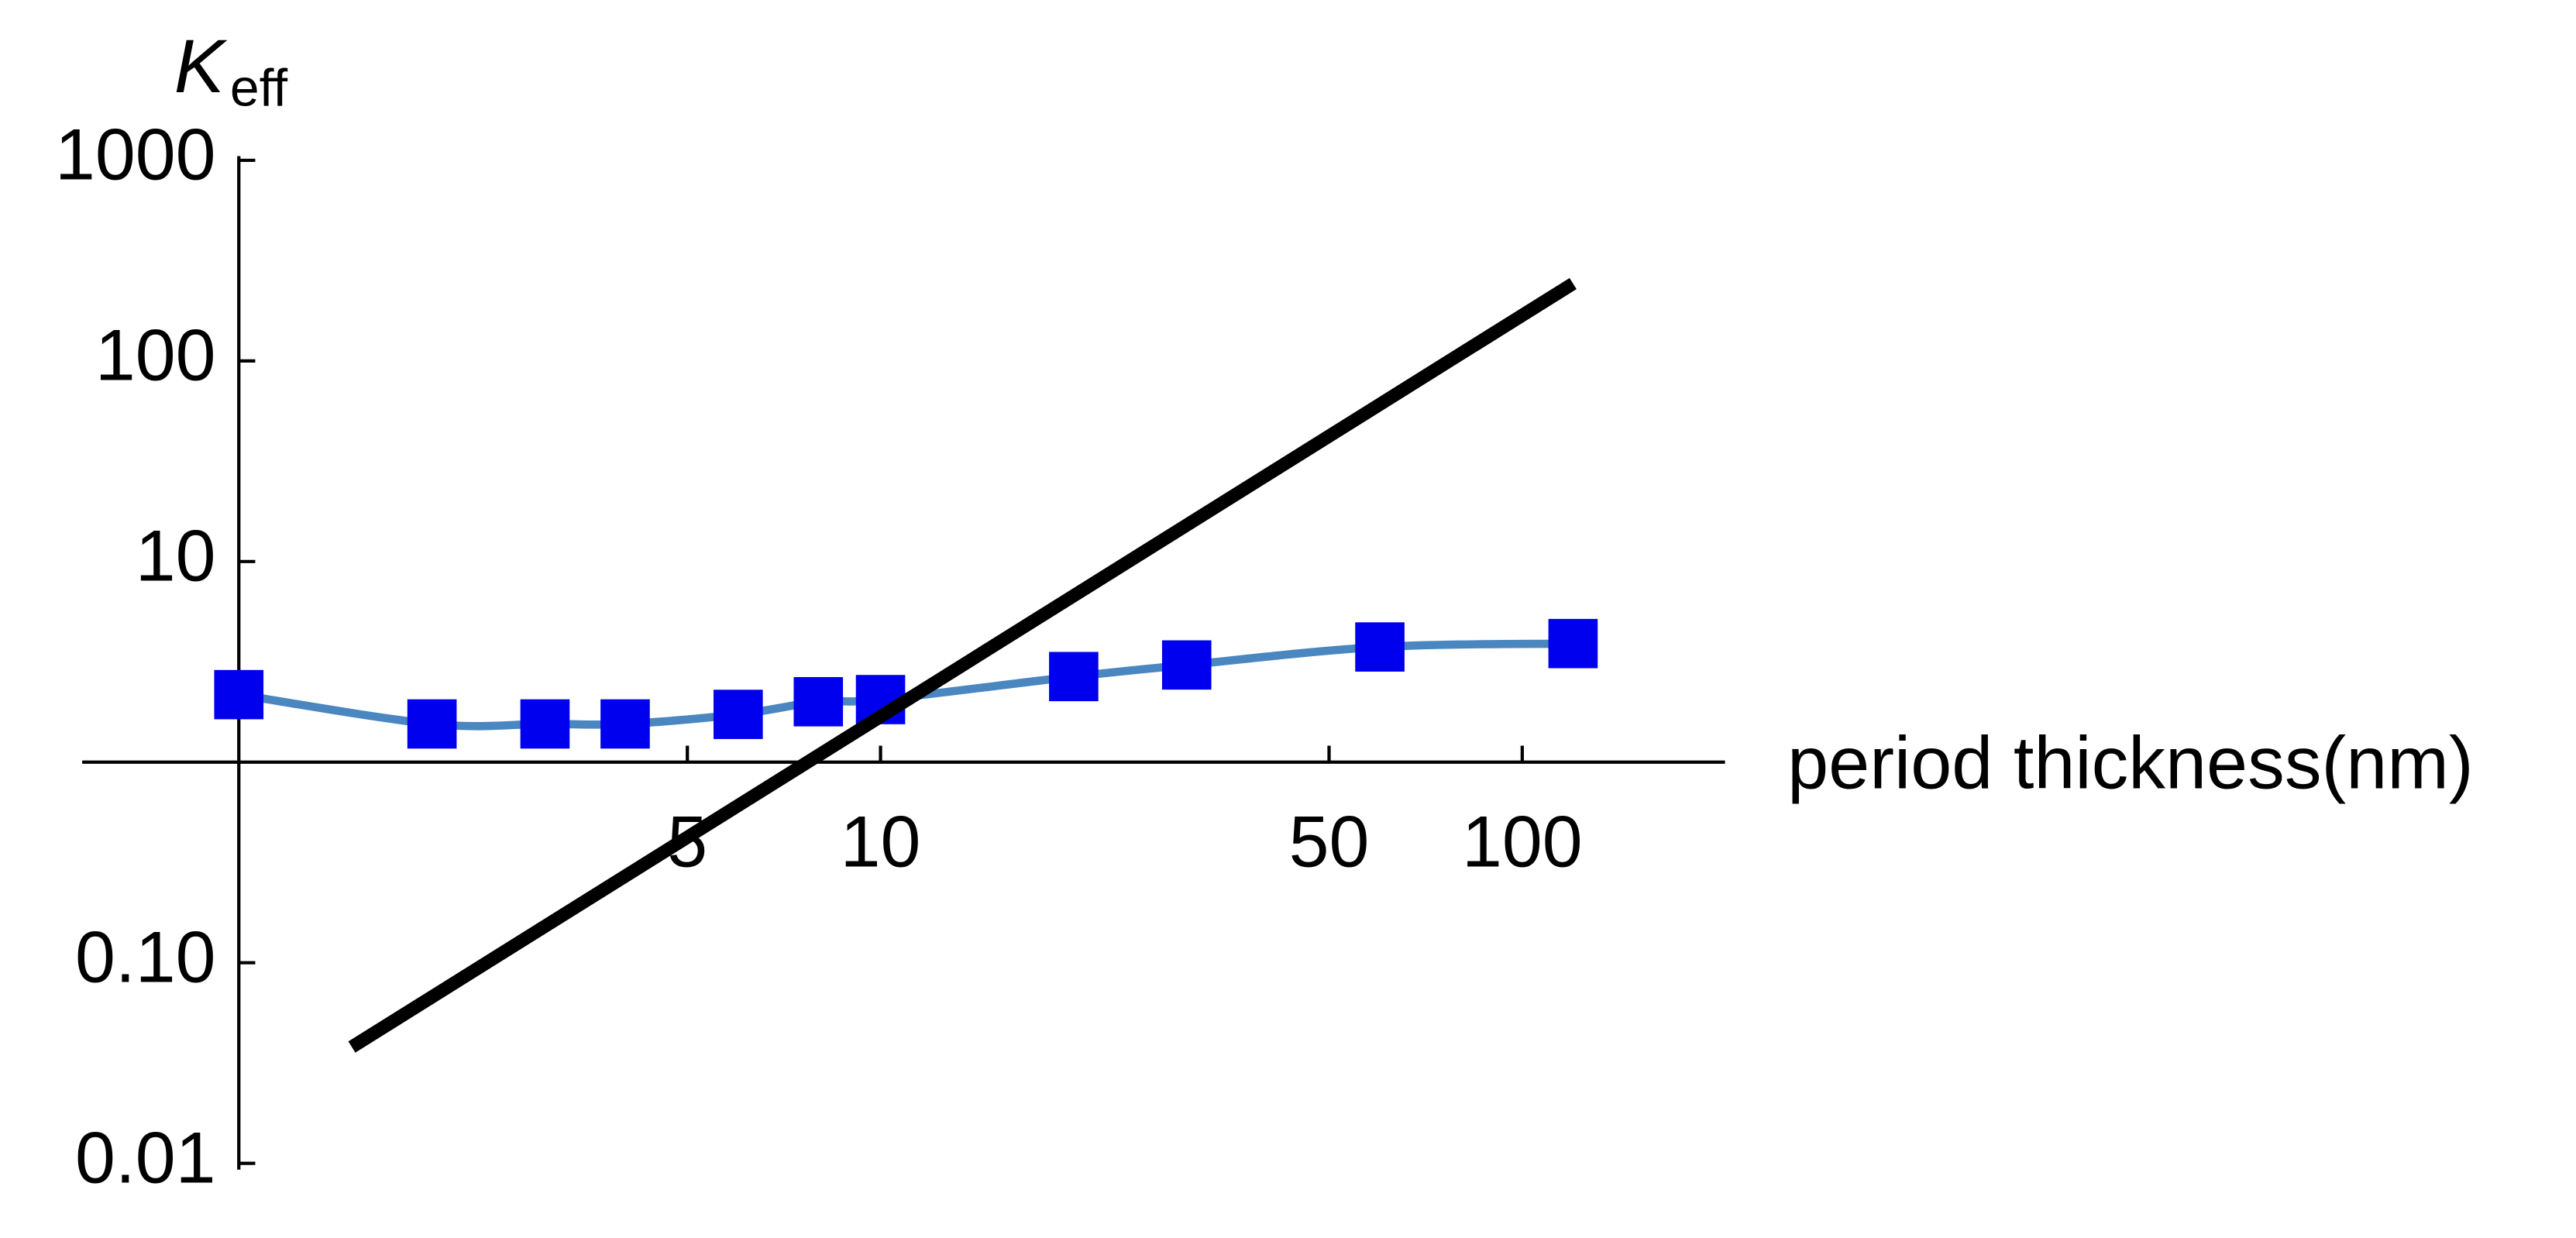  I want to click on y-tick-label: 1000, so click(135, 155).